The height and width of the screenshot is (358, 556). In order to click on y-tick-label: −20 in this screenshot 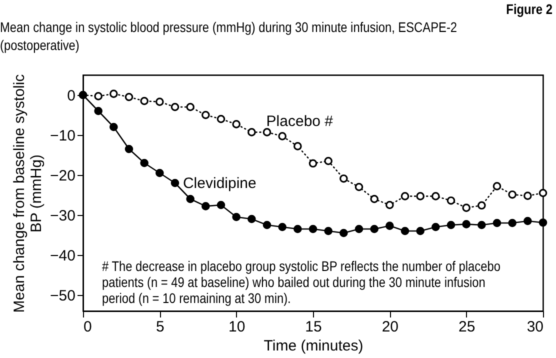, I will do `click(63, 176)`.